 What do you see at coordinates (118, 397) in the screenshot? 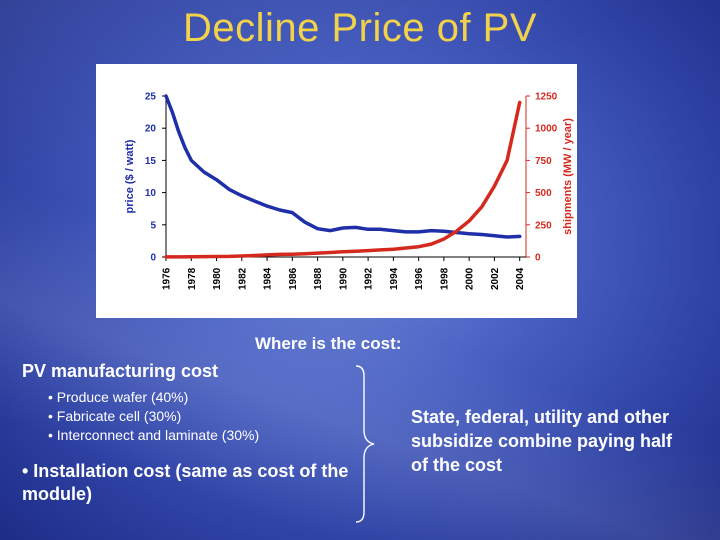
I see `manufacturing-item-wafer: • Produce wafer (40%)` at bounding box center [118, 397].